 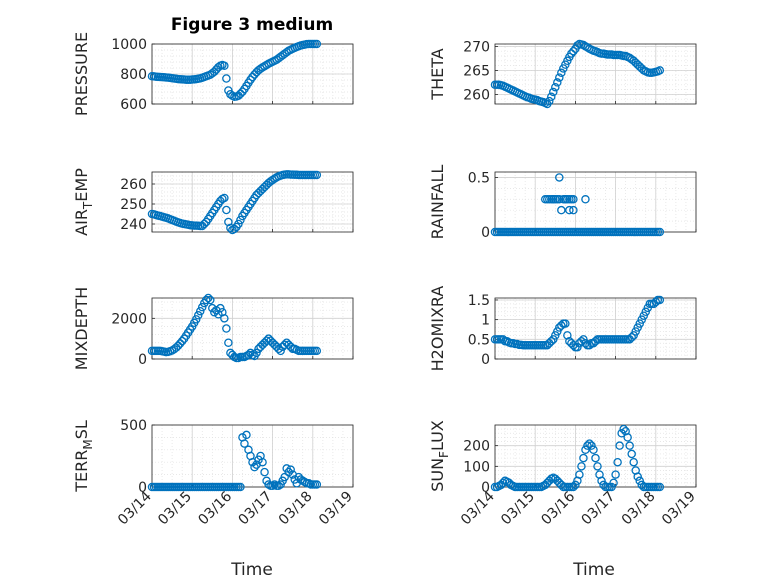 What do you see at coordinates (476, 447) in the screenshot?
I see `y-tick-label: 200` at bounding box center [476, 447].